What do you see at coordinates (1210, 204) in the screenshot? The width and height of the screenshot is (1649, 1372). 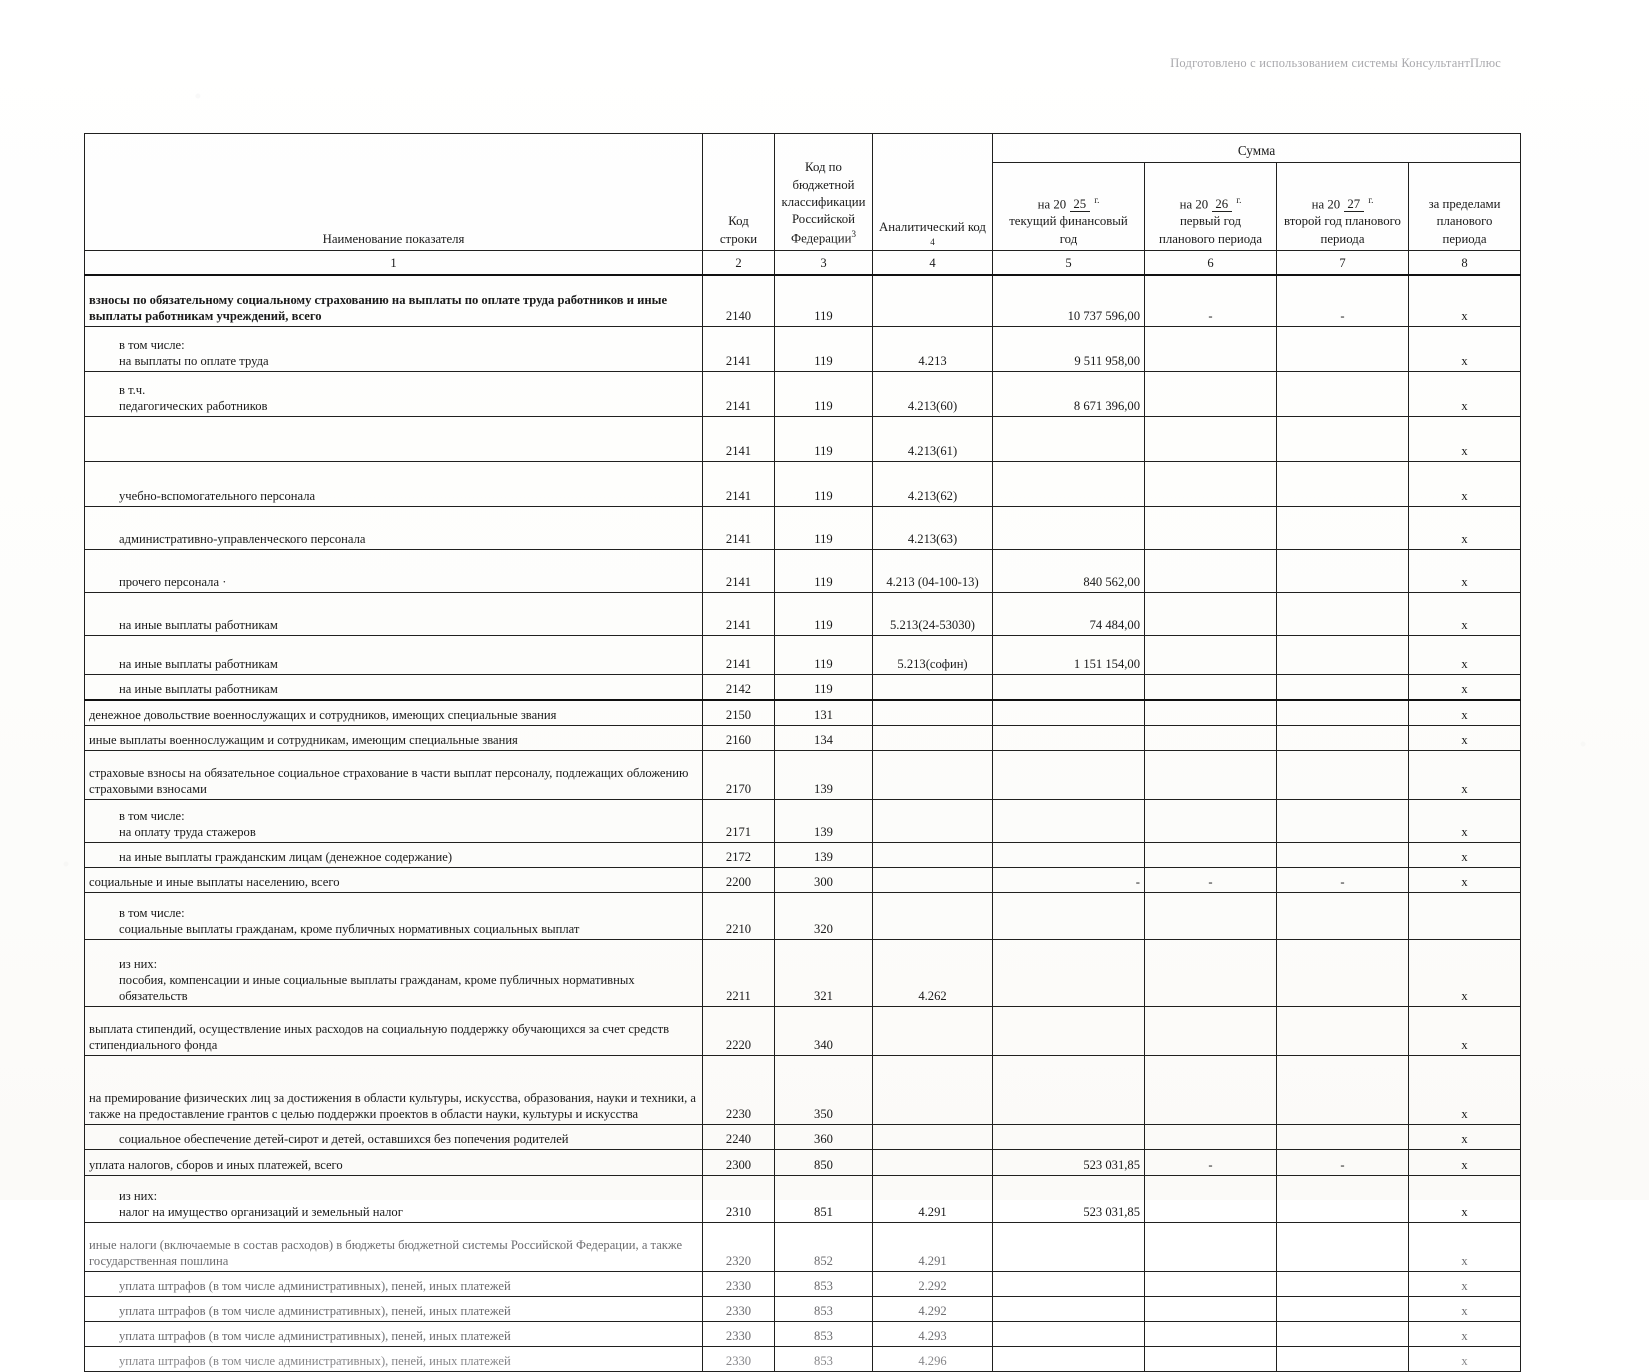 I see `header-year-first-line1: на 20 26 г.` at bounding box center [1210, 204].